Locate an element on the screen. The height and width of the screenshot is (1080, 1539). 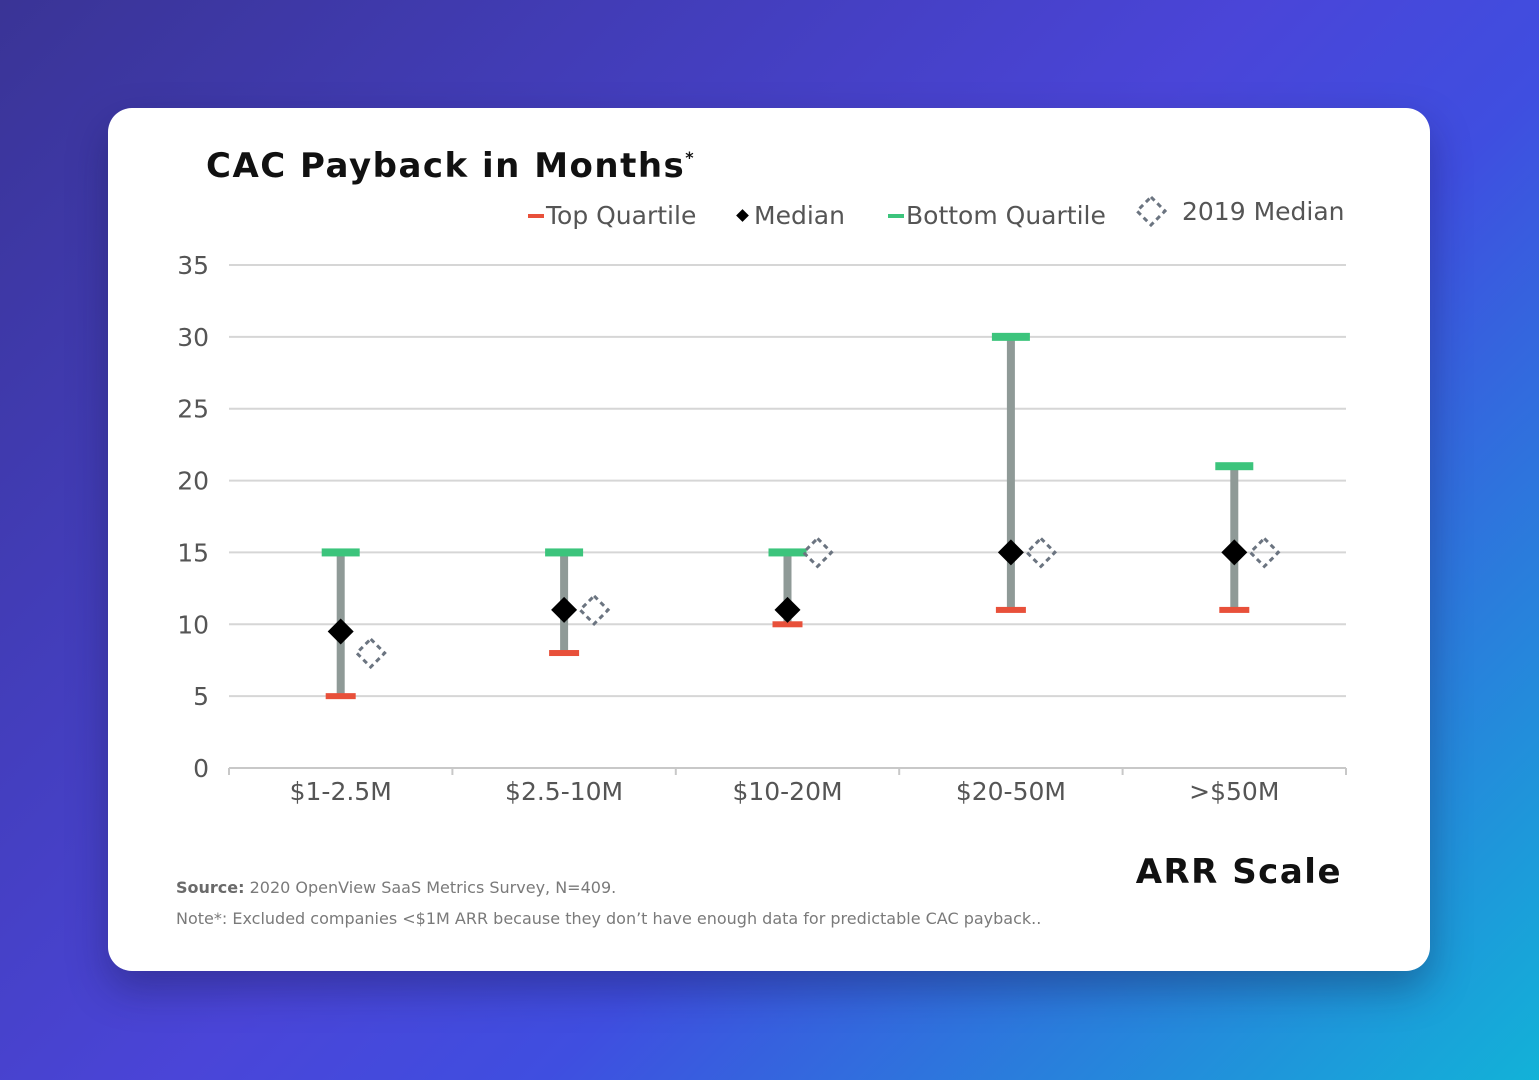
y-tick-label: 30 is located at coordinates (193, 337).